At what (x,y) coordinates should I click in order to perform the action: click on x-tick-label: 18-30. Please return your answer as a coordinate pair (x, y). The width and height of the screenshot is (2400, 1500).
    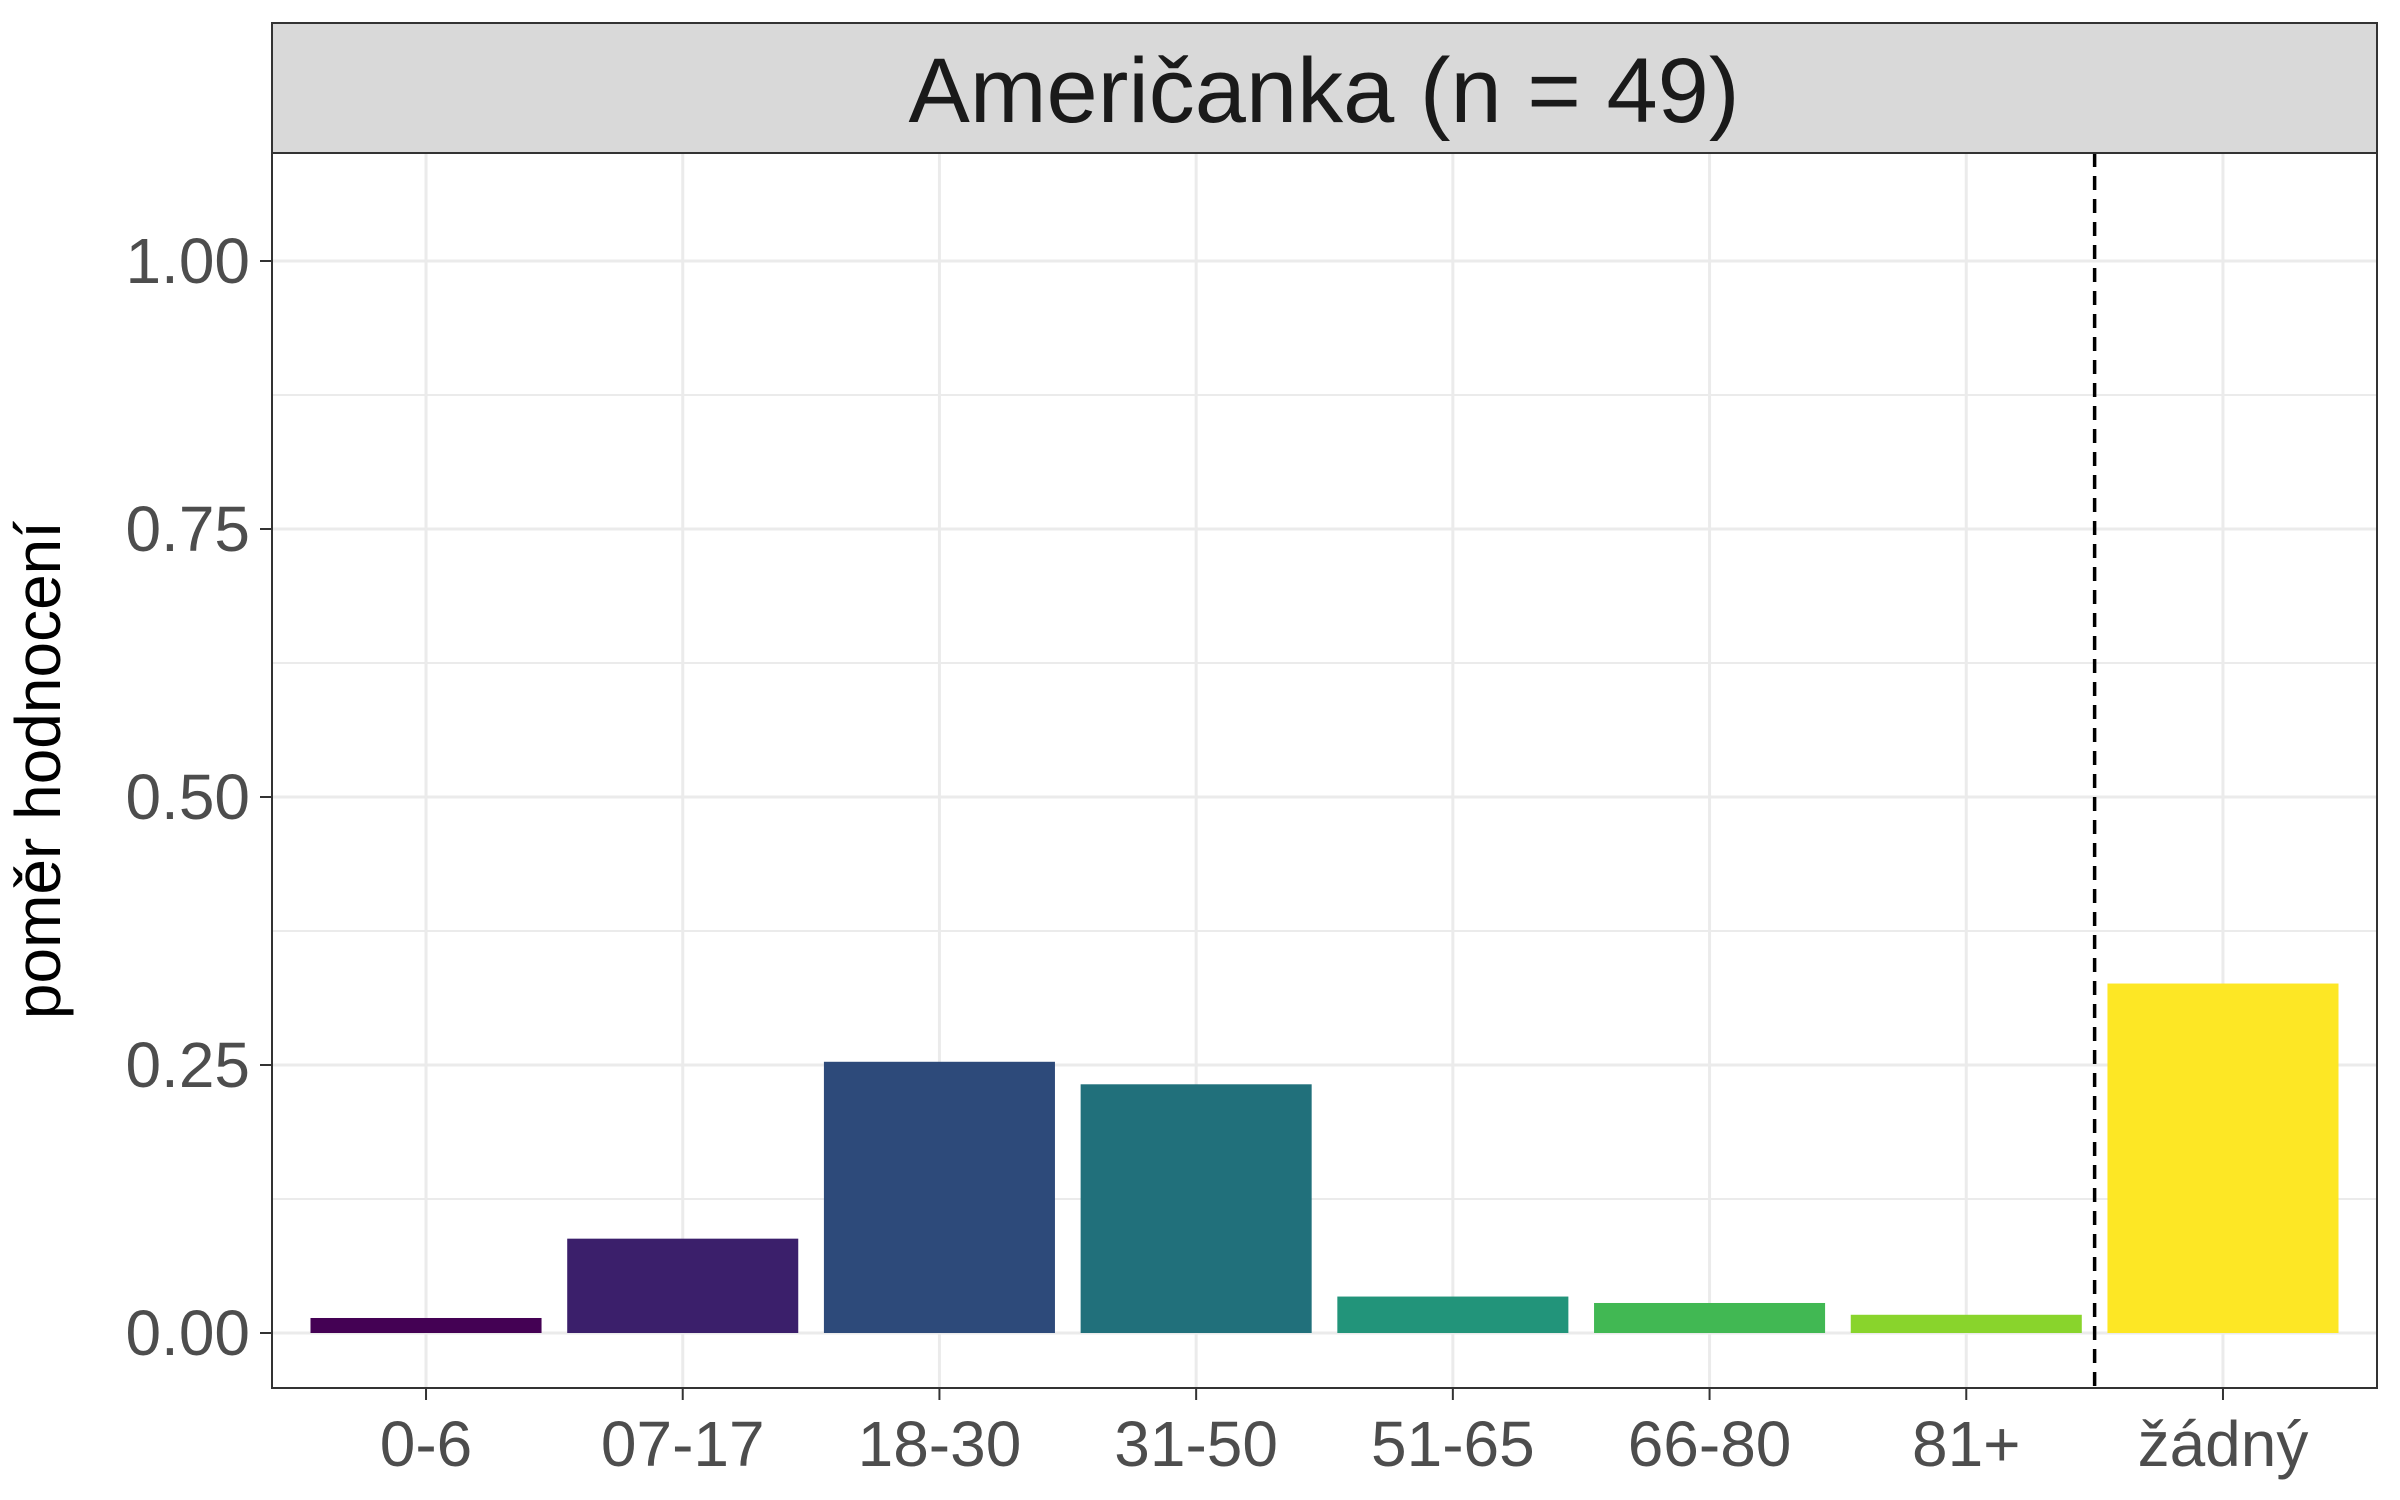
    Looking at the image, I should click on (940, 1444).